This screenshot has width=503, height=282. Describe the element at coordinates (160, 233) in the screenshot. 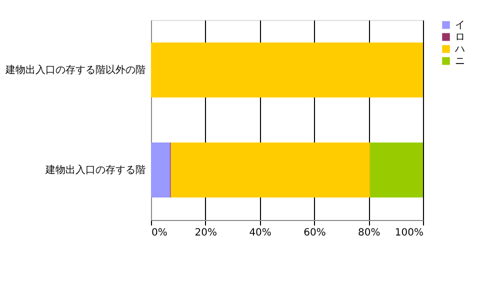

I see `x-tick-label: 0%` at that location.